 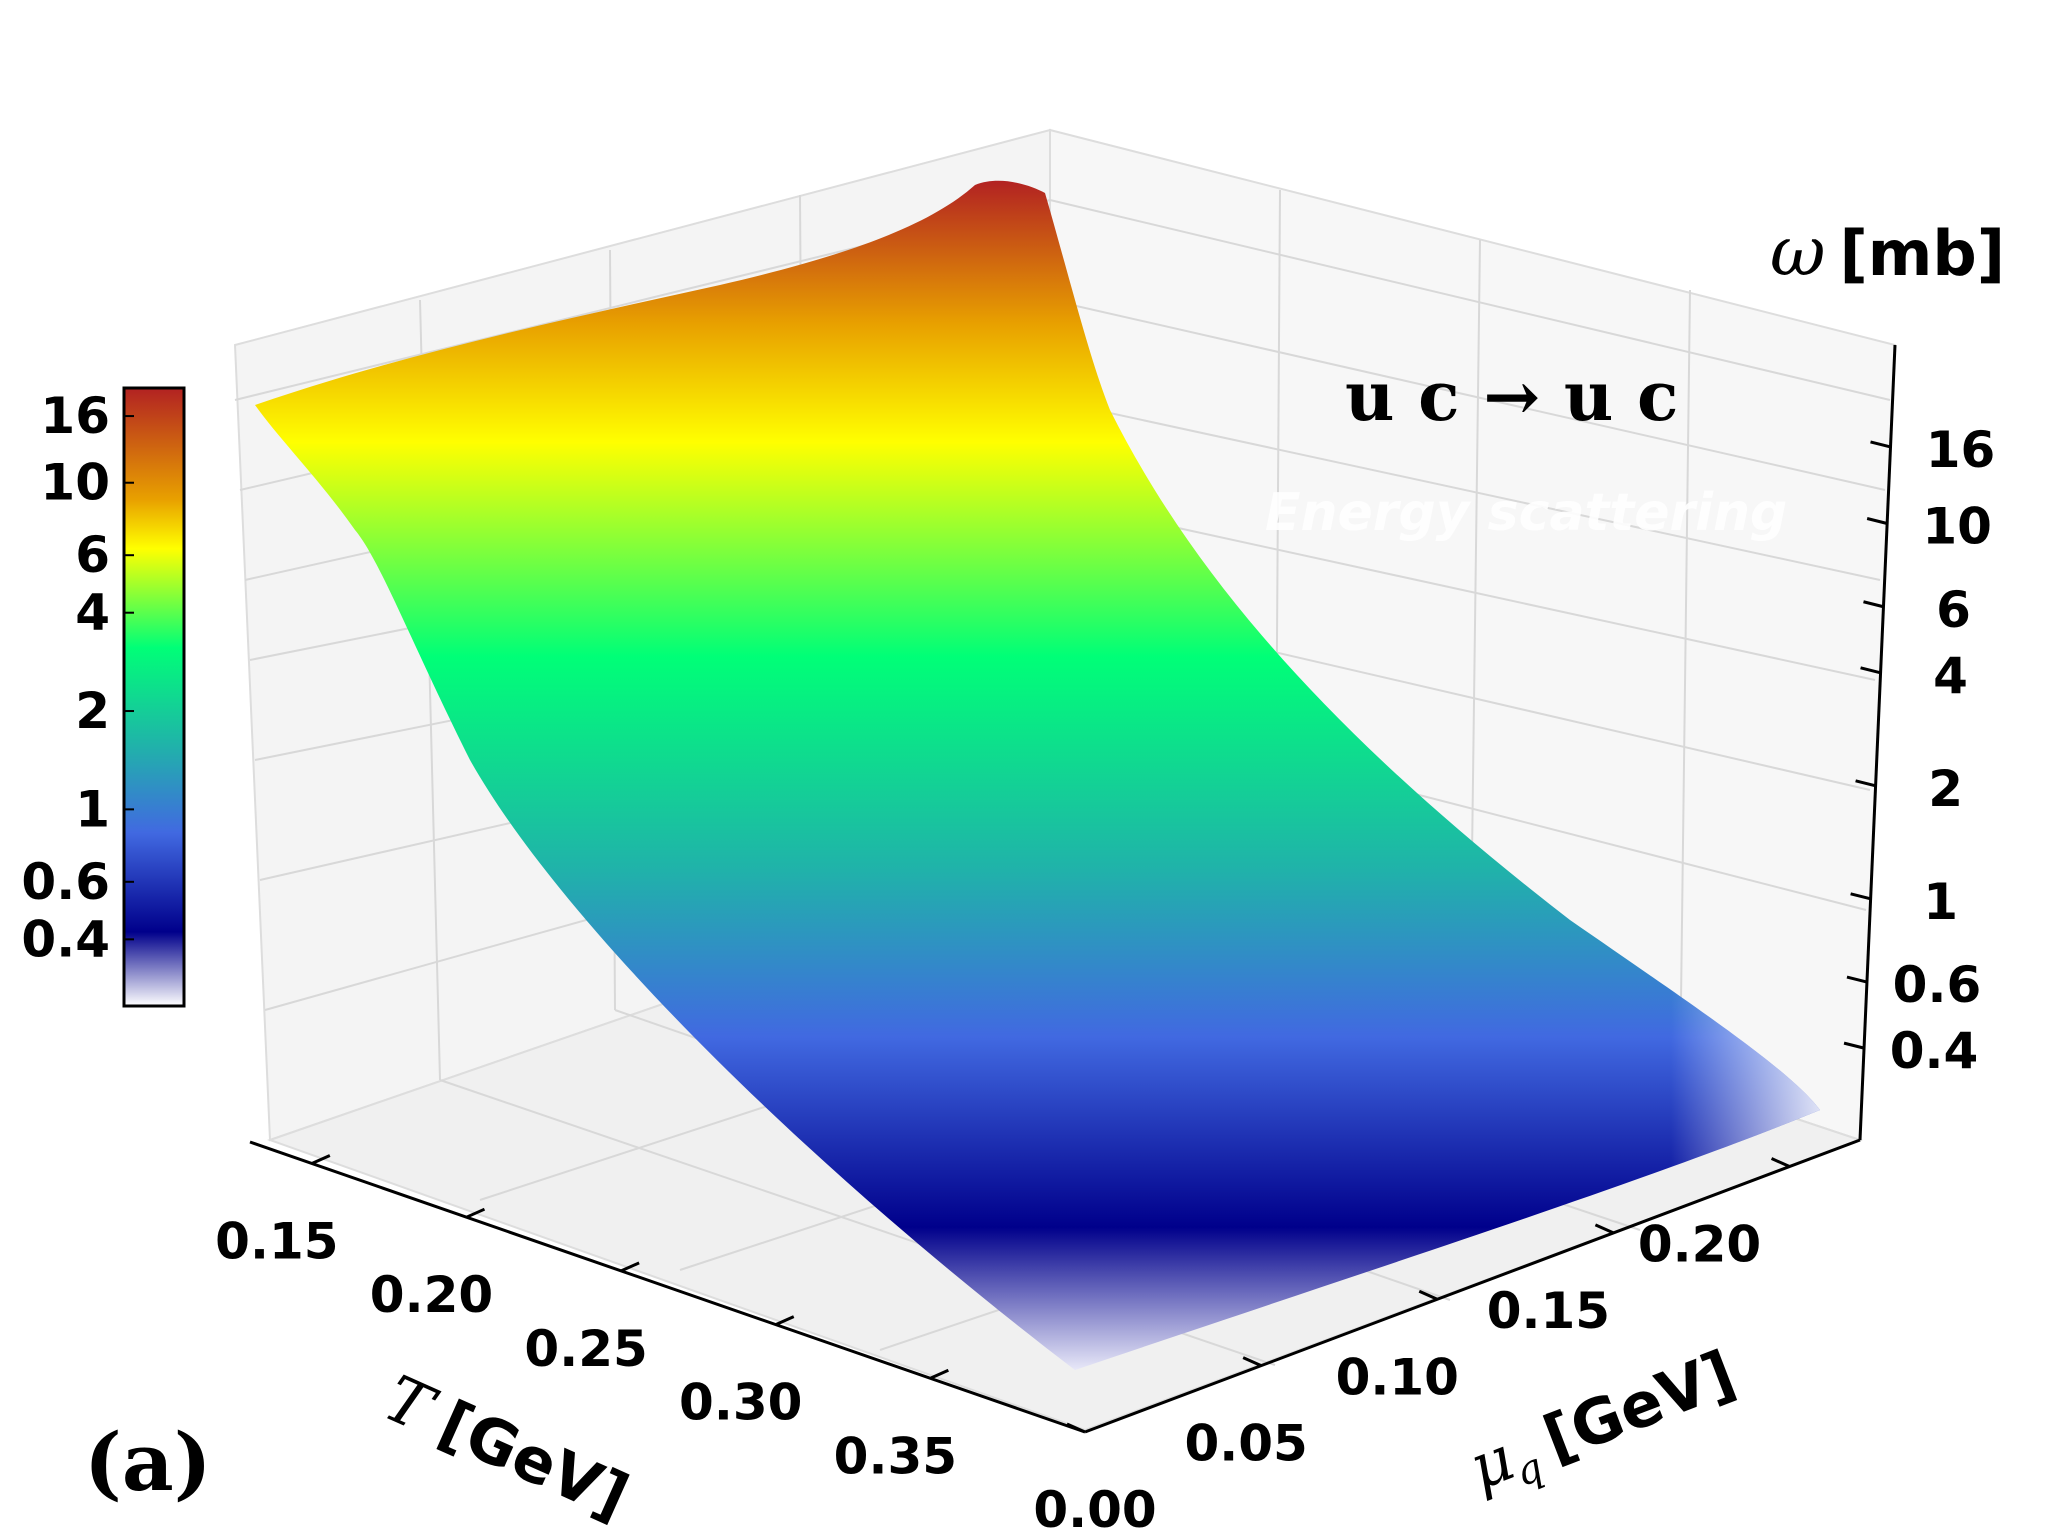 I want to click on x-axis-unit: [GeV], so click(x=534, y=1459).